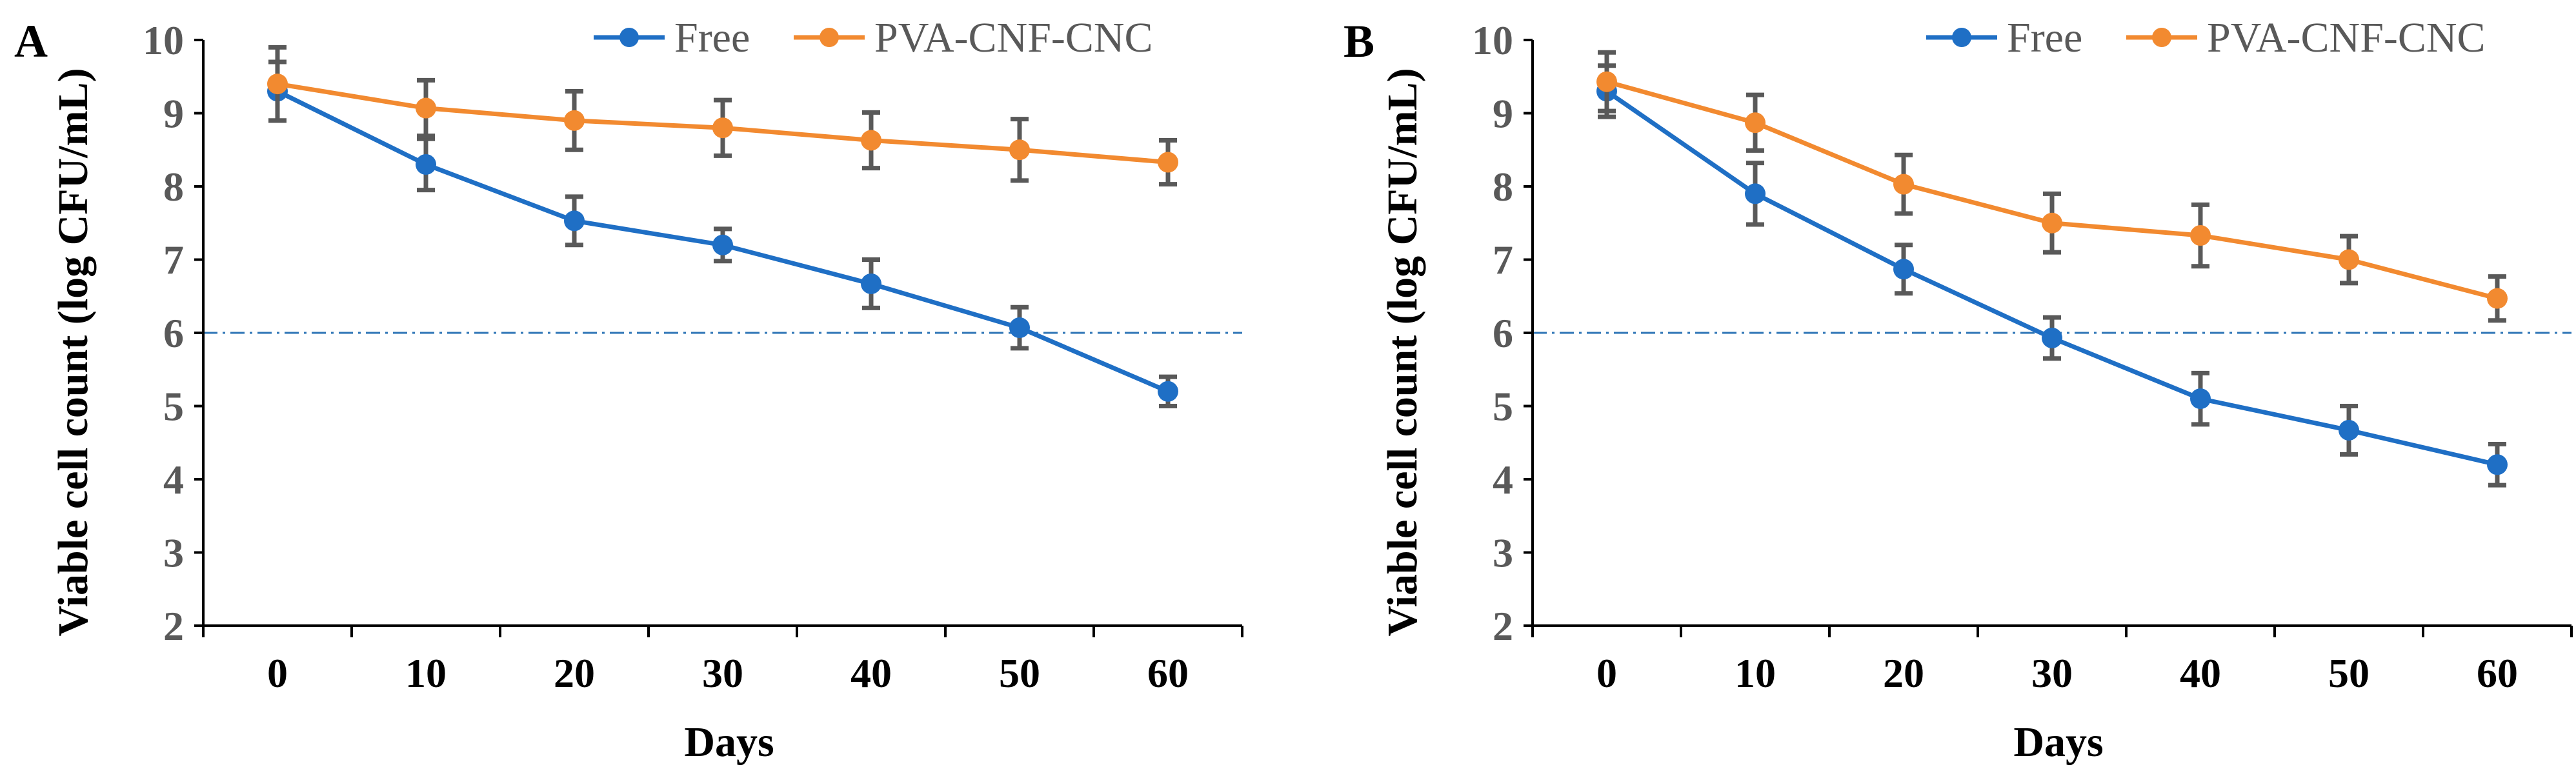 This screenshot has height=776, width=2576. I want to click on panel-label: B, so click(1358, 41).